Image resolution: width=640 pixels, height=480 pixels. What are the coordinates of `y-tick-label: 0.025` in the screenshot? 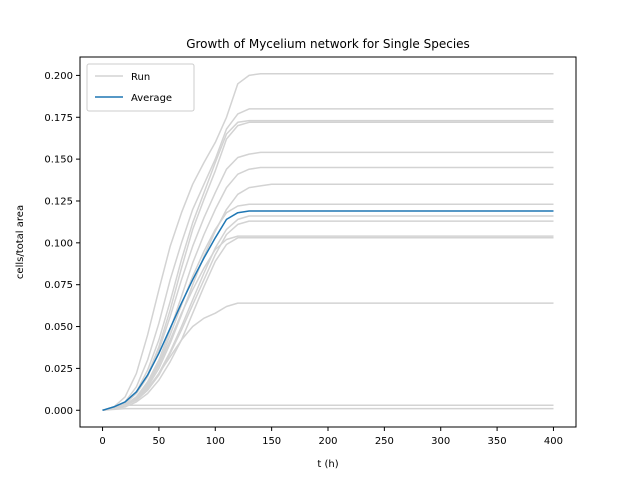 It's located at (58, 369).